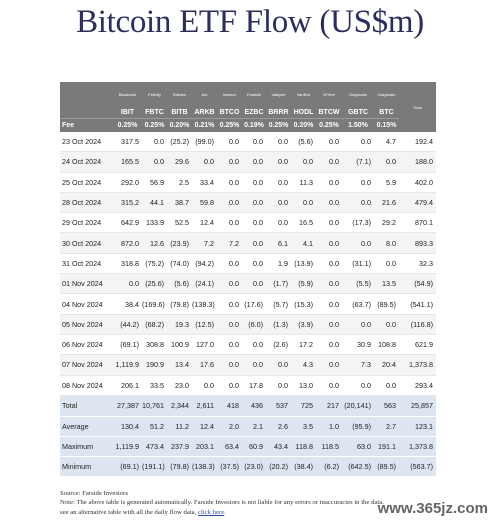 The height and width of the screenshot is (525, 500). I want to click on flow-cell: 33.5, so click(154, 385).